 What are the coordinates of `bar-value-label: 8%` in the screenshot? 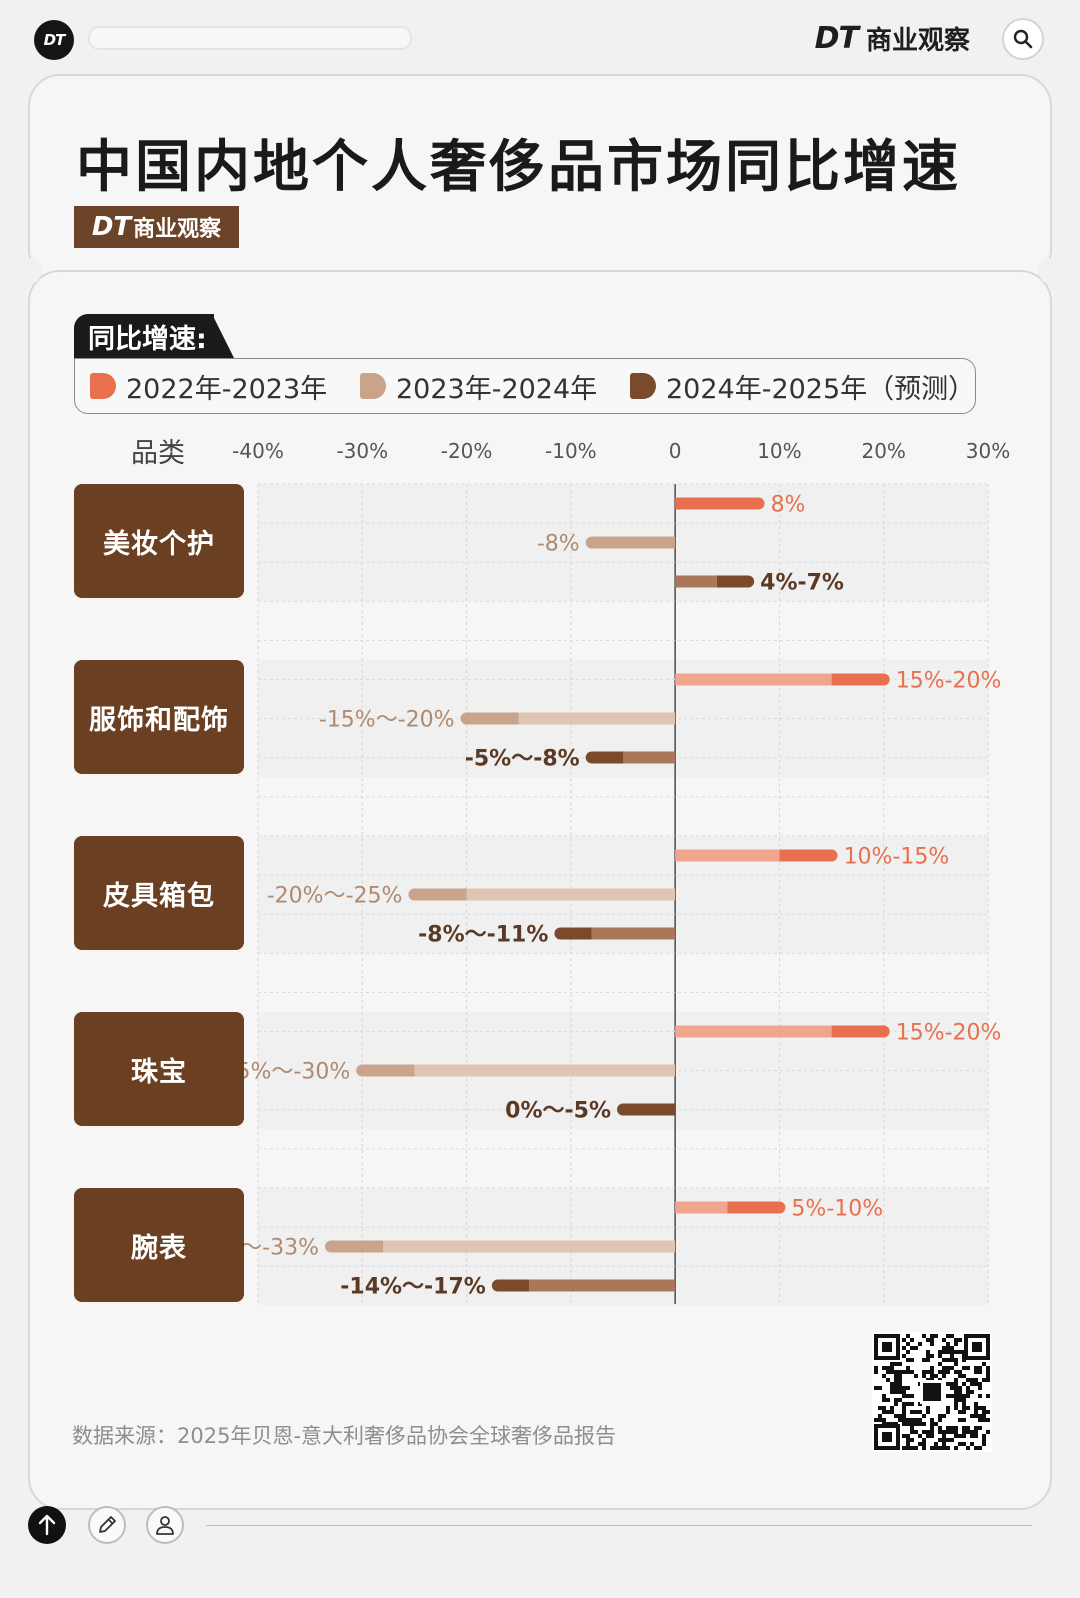 It's located at (788, 505).